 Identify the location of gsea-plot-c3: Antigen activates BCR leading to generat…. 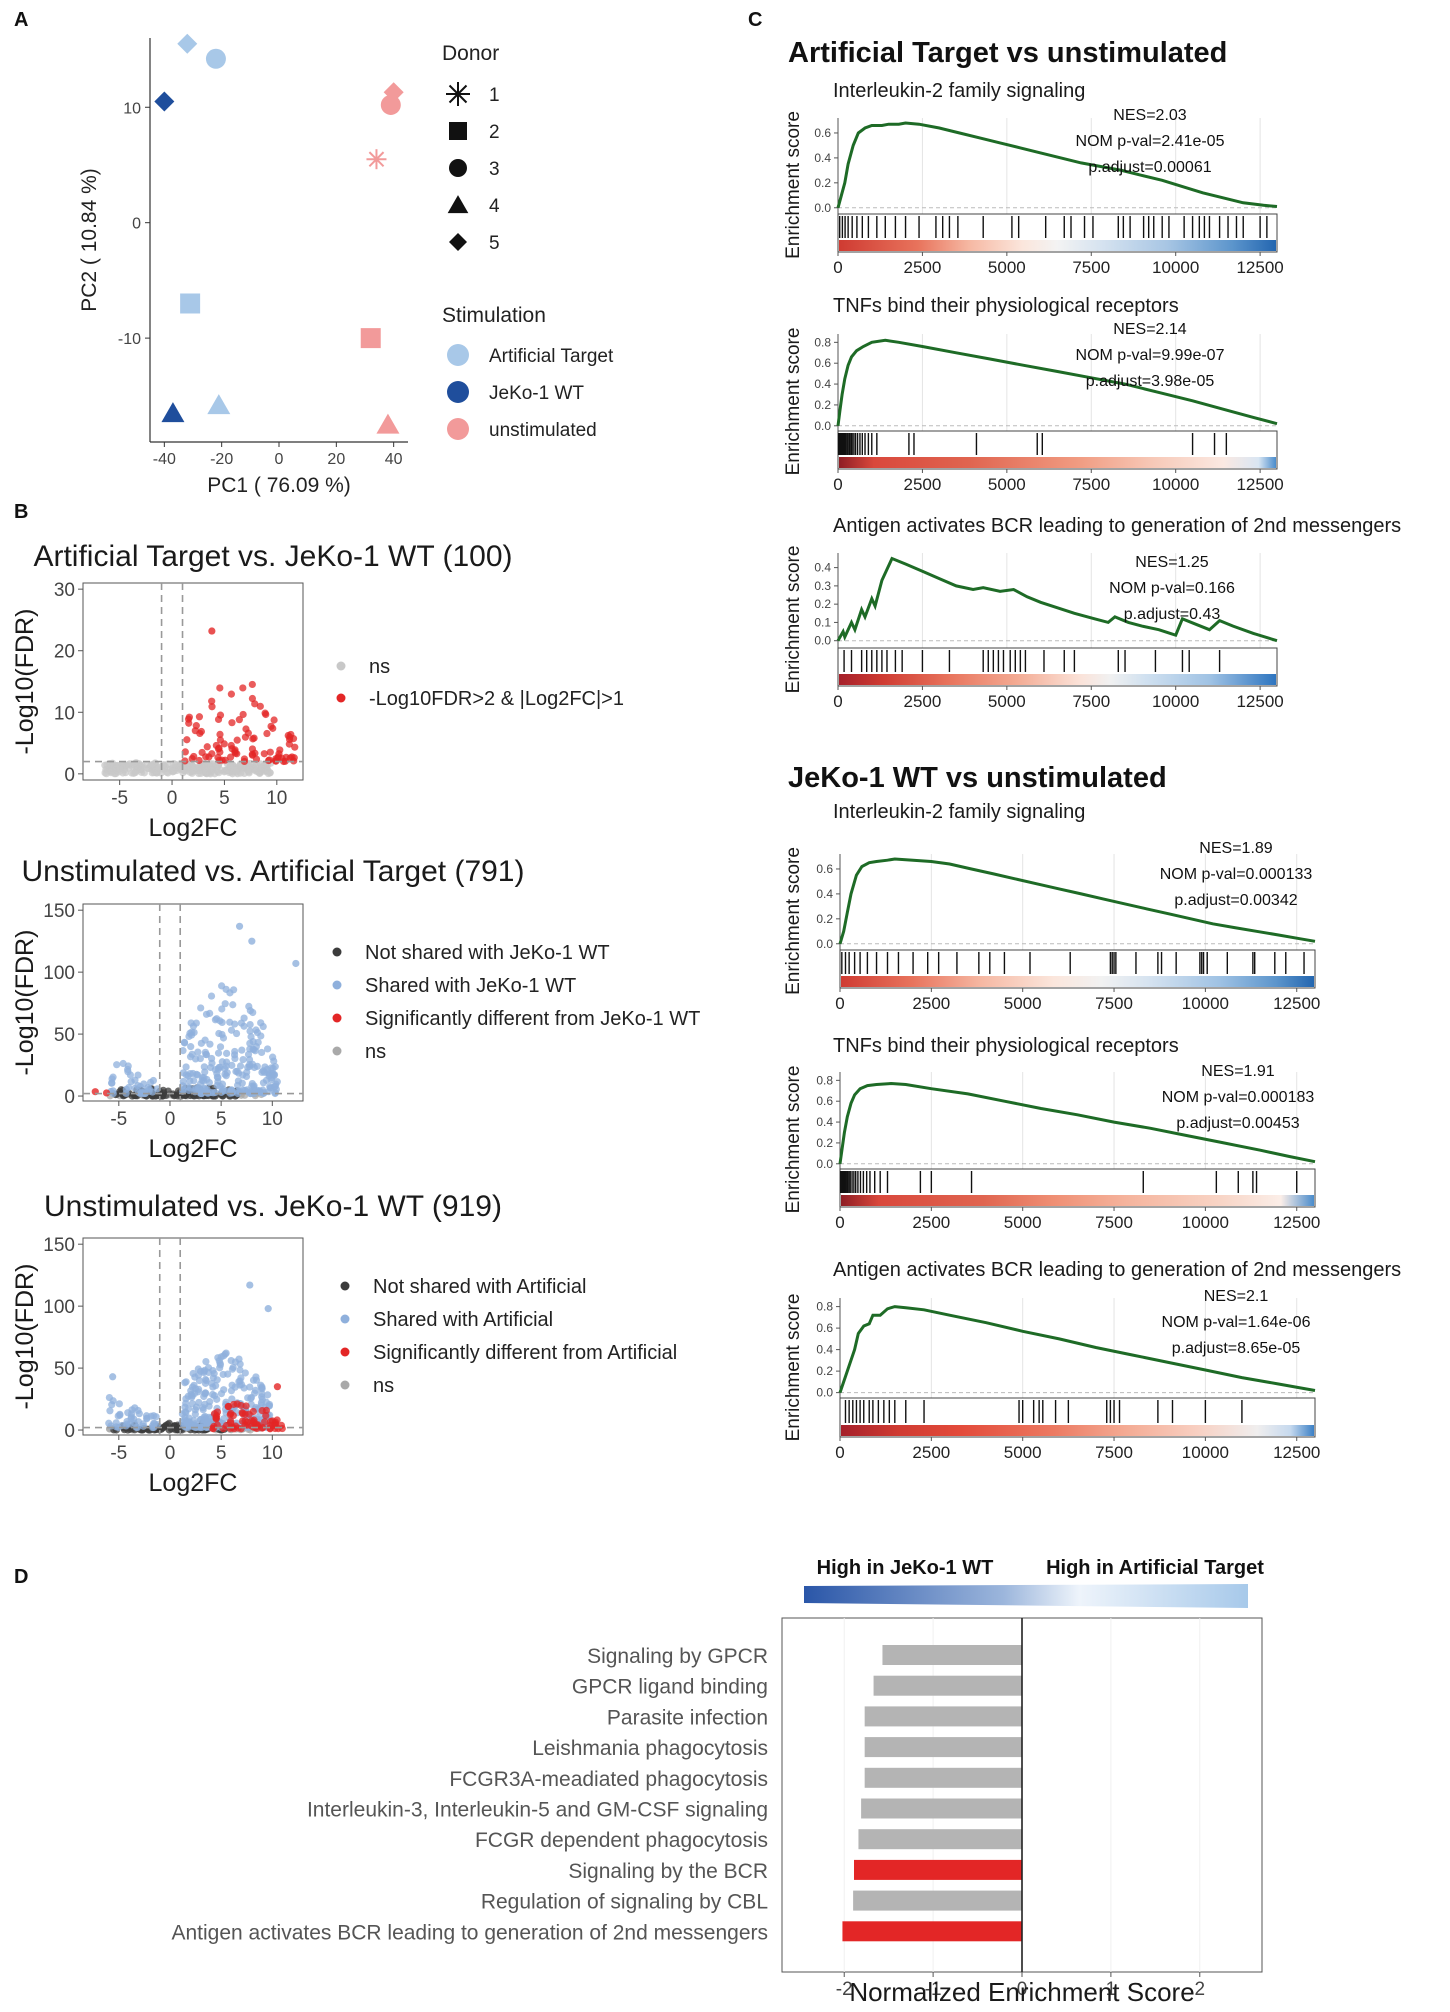
(1092, 613).